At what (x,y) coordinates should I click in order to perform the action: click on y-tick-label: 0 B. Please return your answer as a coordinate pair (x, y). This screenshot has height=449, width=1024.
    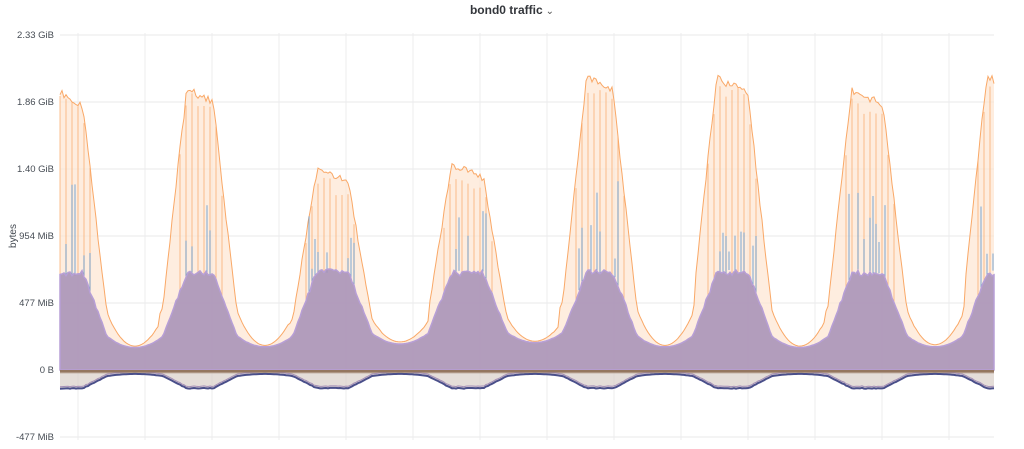
    Looking at the image, I should click on (47, 370).